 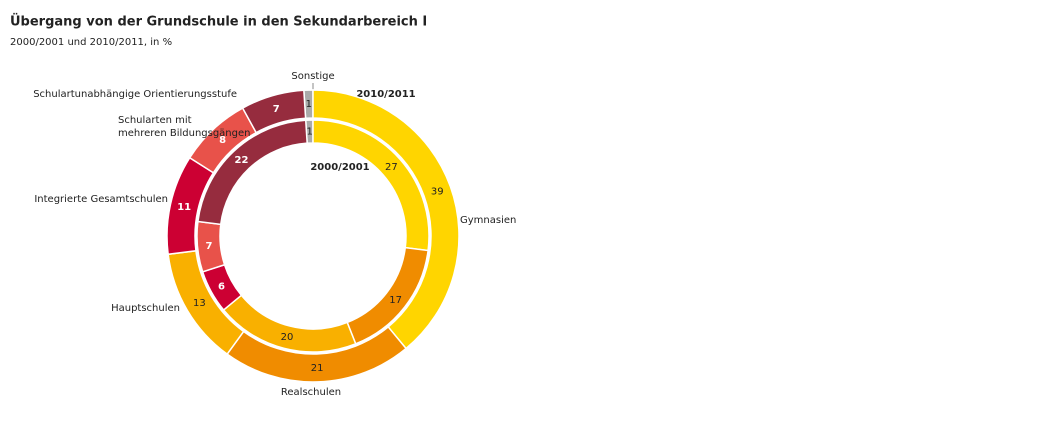 What do you see at coordinates (145, 308) in the screenshot?
I see `category-label: Hauptschulen` at bounding box center [145, 308].